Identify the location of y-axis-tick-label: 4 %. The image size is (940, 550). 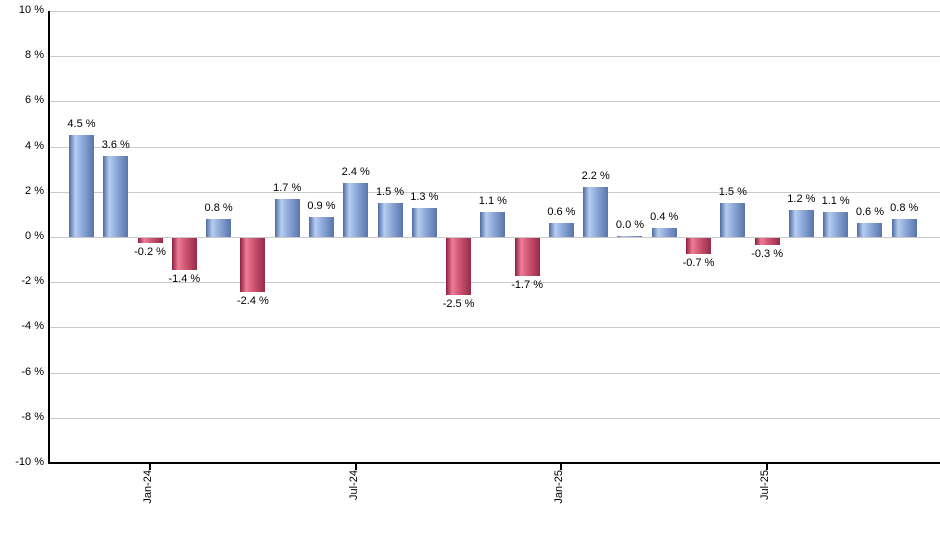
(34, 146).